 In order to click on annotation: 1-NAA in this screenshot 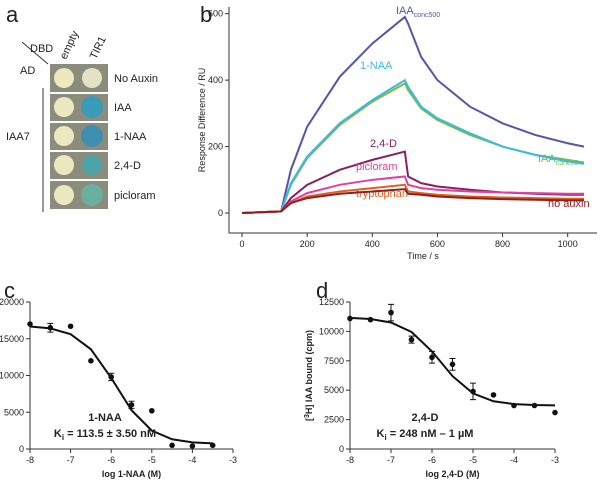, I will do `click(105, 418)`.